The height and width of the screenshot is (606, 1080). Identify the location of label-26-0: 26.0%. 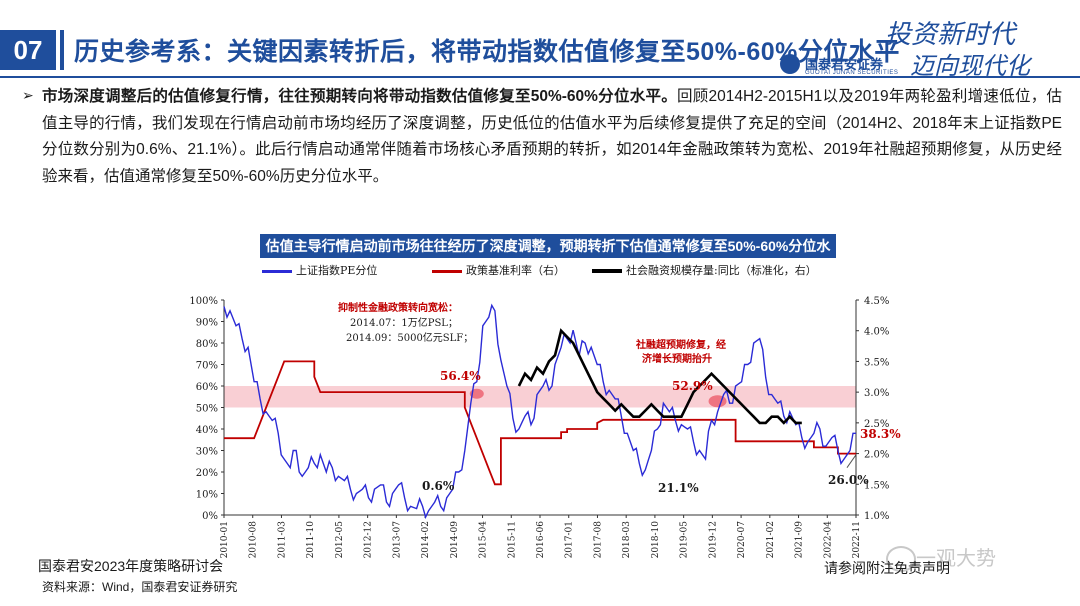
(848, 480).